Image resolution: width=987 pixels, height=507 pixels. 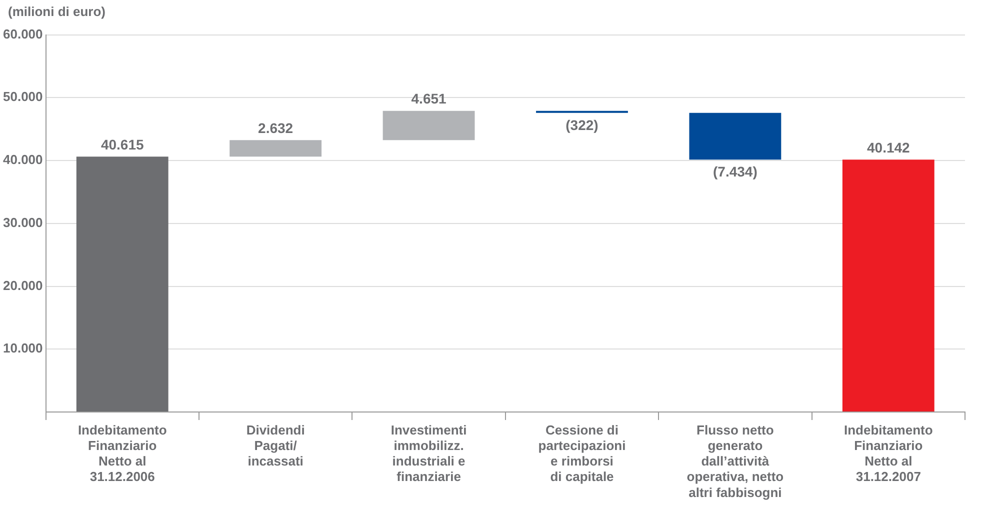 What do you see at coordinates (276, 128) in the screenshot?
I see `data-label: 2.632` at bounding box center [276, 128].